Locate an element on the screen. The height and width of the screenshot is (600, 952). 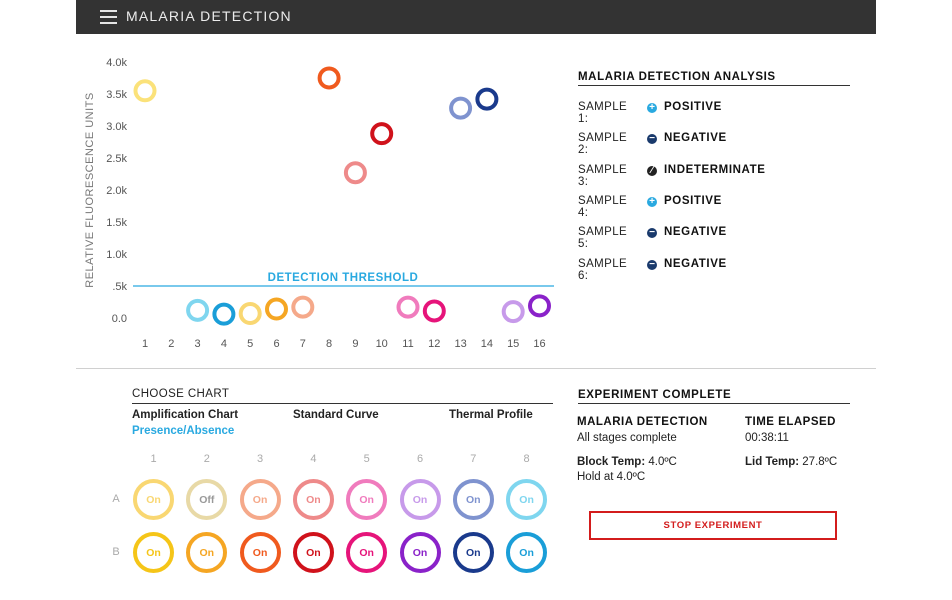
y-tick-label: 3.5k is located at coordinates (116, 95).